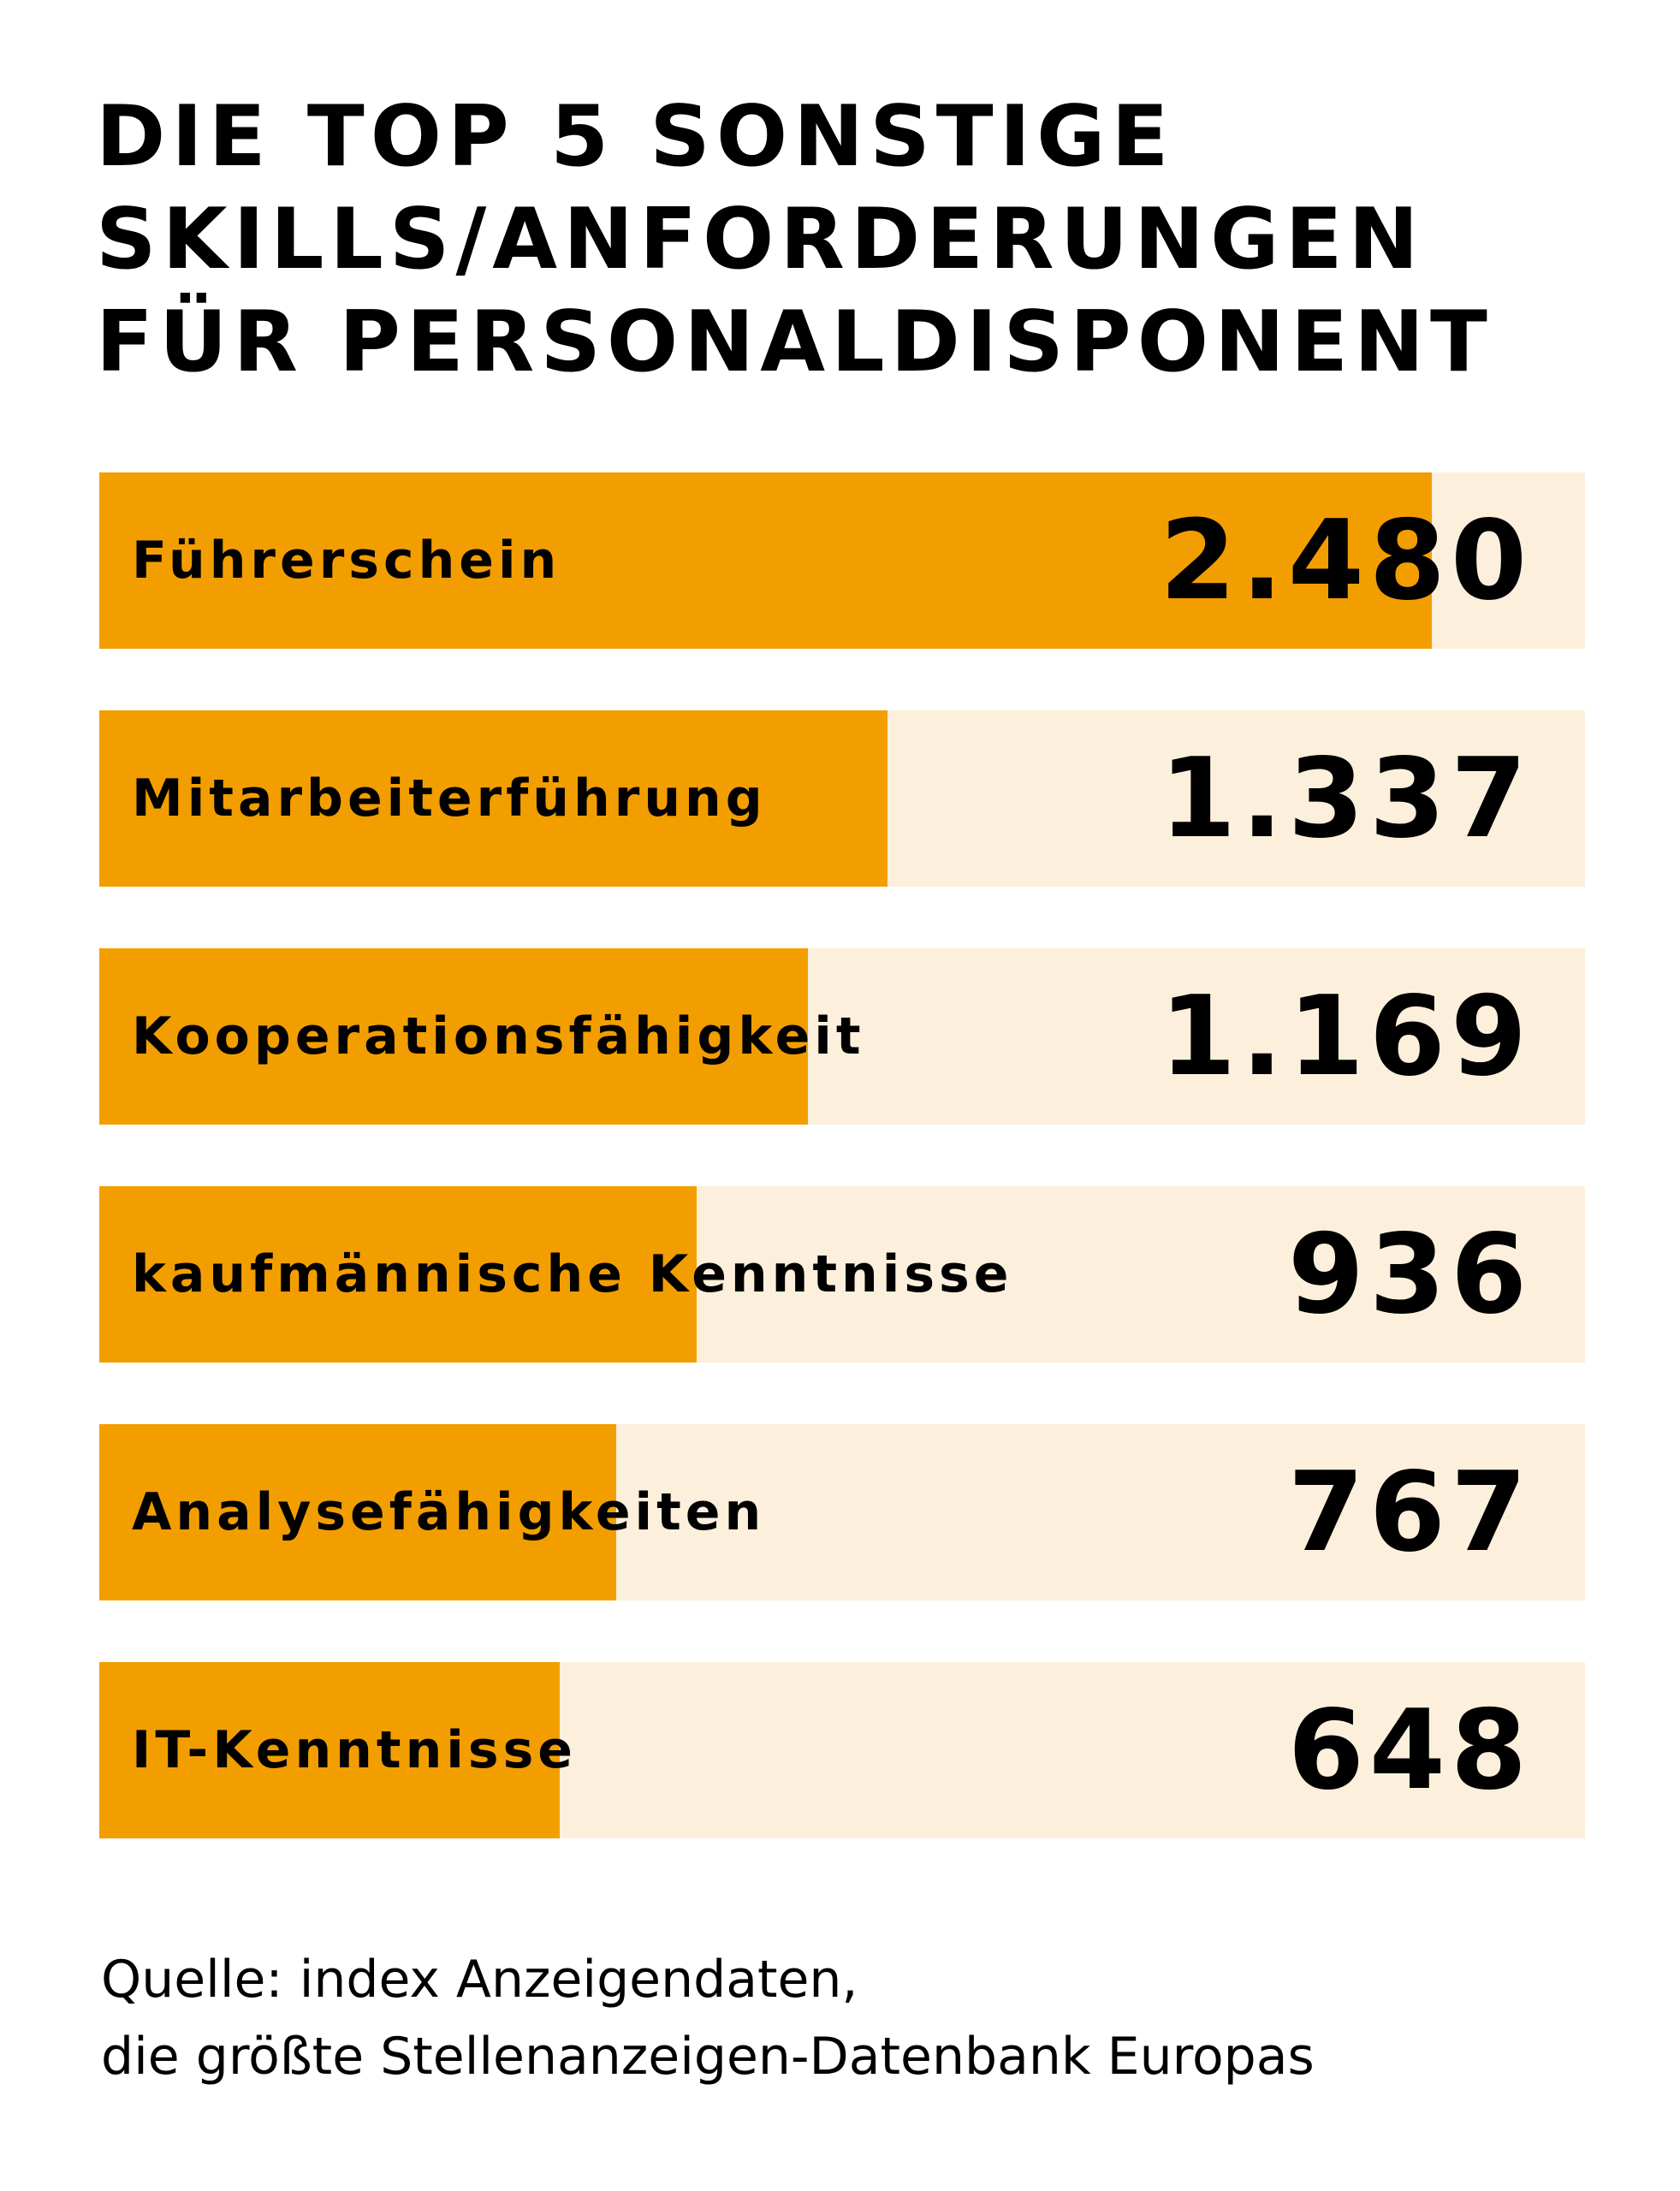 The width and height of the screenshot is (1680, 2191). Describe the element at coordinates (355, 1750) in the screenshot. I see `bar-label: IT-Kenntnisse` at that location.